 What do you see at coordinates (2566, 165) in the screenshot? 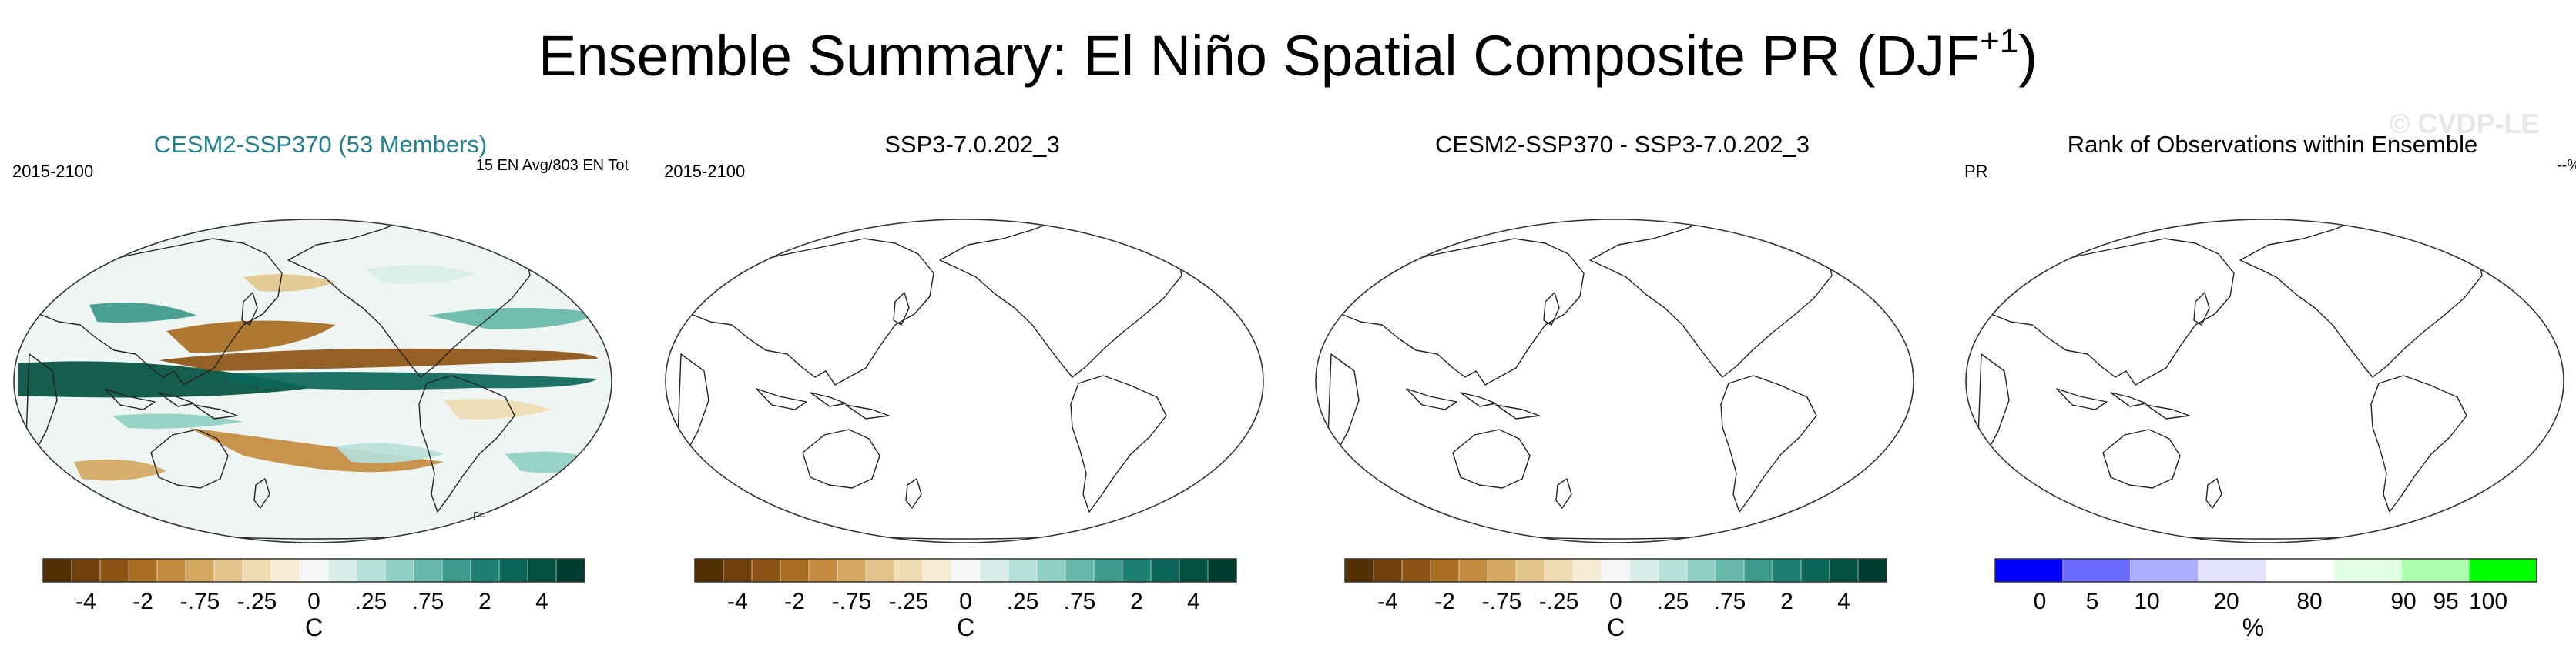
I see `rank-value-label: --%` at bounding box center [2566, 165].